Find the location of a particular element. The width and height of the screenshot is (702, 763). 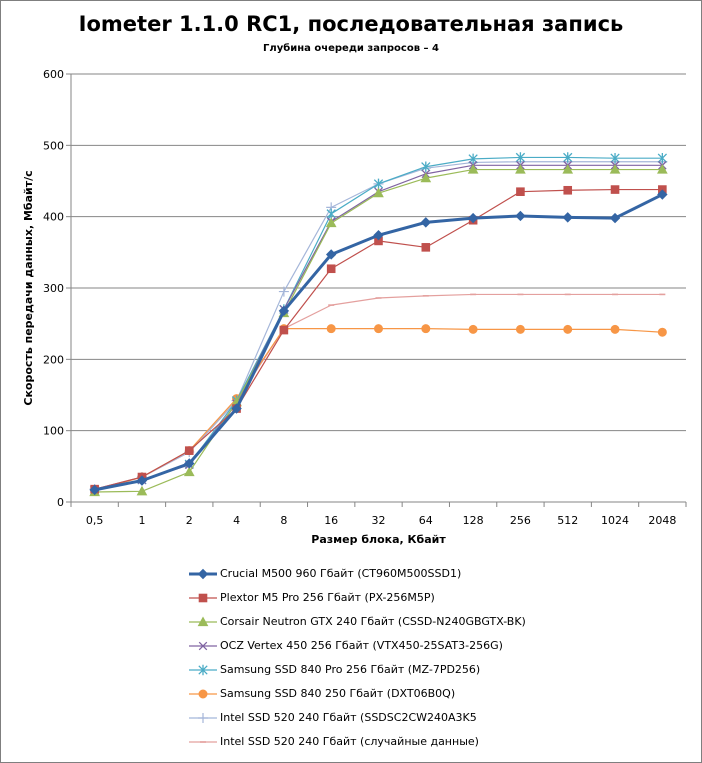

x-tick-label: 16 is located at coordinates (331, 520).